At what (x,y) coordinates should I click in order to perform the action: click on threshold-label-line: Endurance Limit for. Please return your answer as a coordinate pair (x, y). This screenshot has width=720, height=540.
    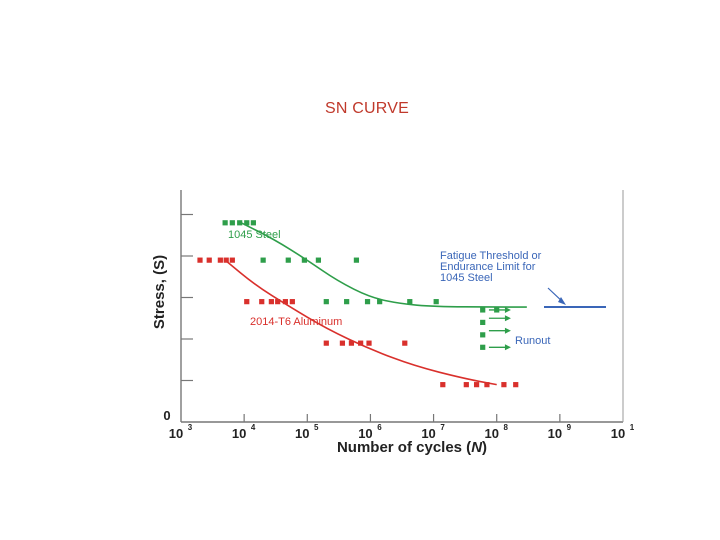
    Looking at the image, I should click on (488, 267).